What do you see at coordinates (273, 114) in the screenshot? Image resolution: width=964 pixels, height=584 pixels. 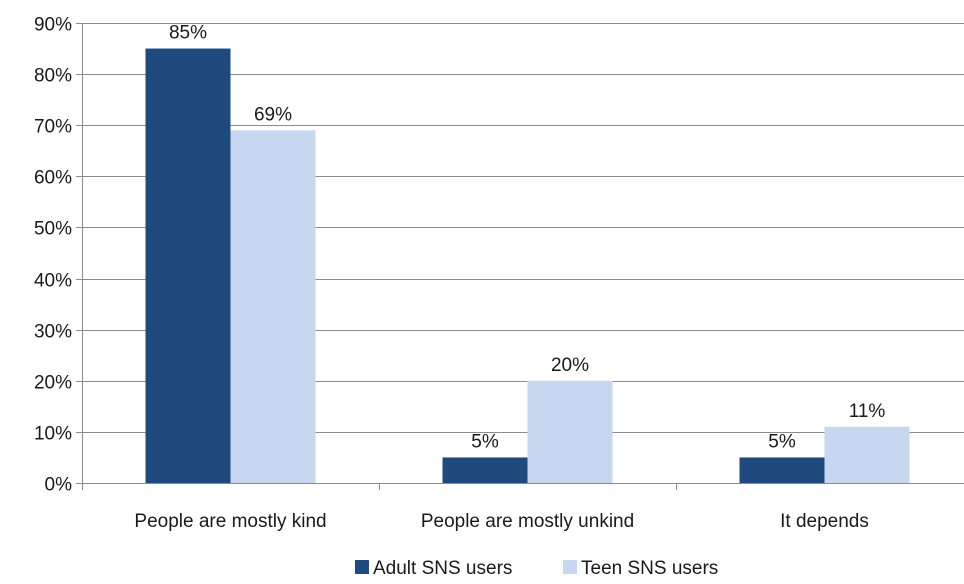 I see `data-label: 69%` at bounding box center [273, 114].